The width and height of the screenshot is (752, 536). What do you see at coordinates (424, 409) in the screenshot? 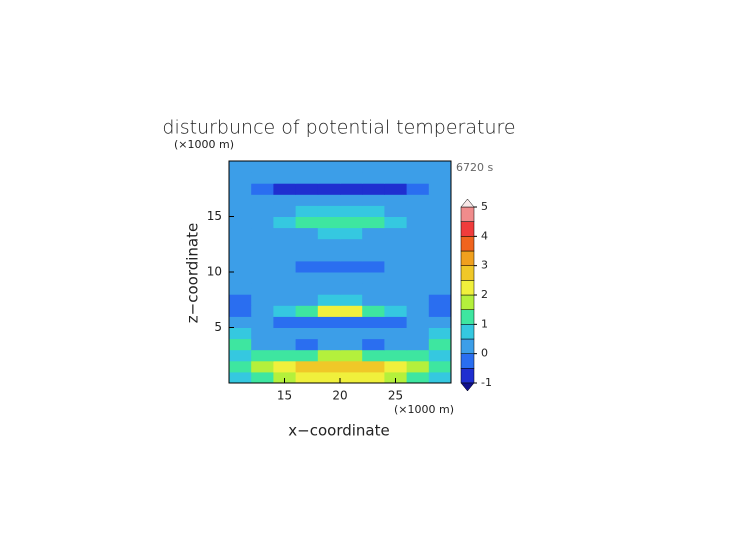
I see `x-unit: (×1000 m)` at bounding box center [424, 409].